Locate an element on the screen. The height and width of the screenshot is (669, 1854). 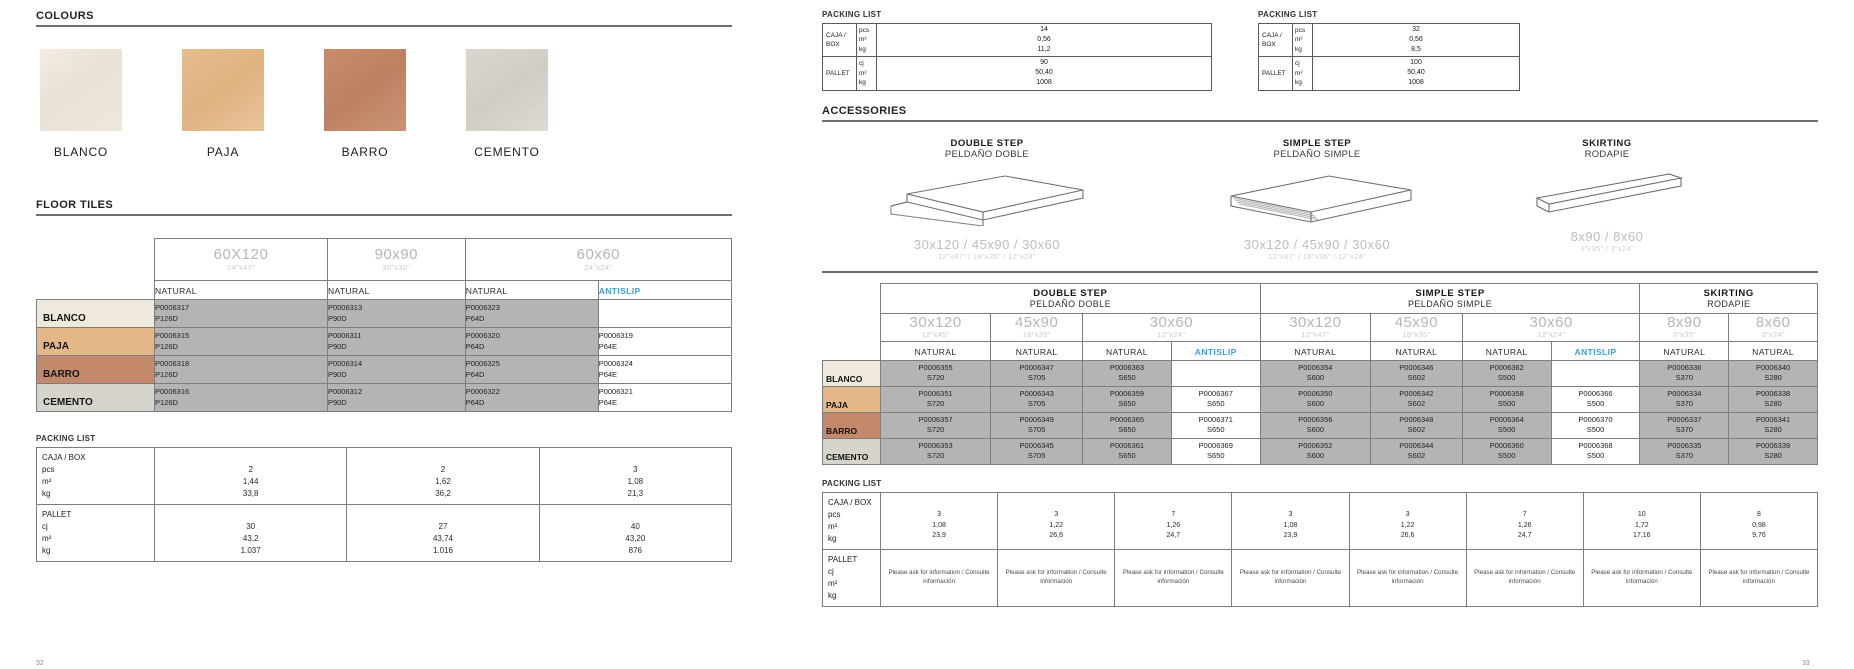
acc-group-title-es: RODAPIE is located at coordinates (1729, 303).